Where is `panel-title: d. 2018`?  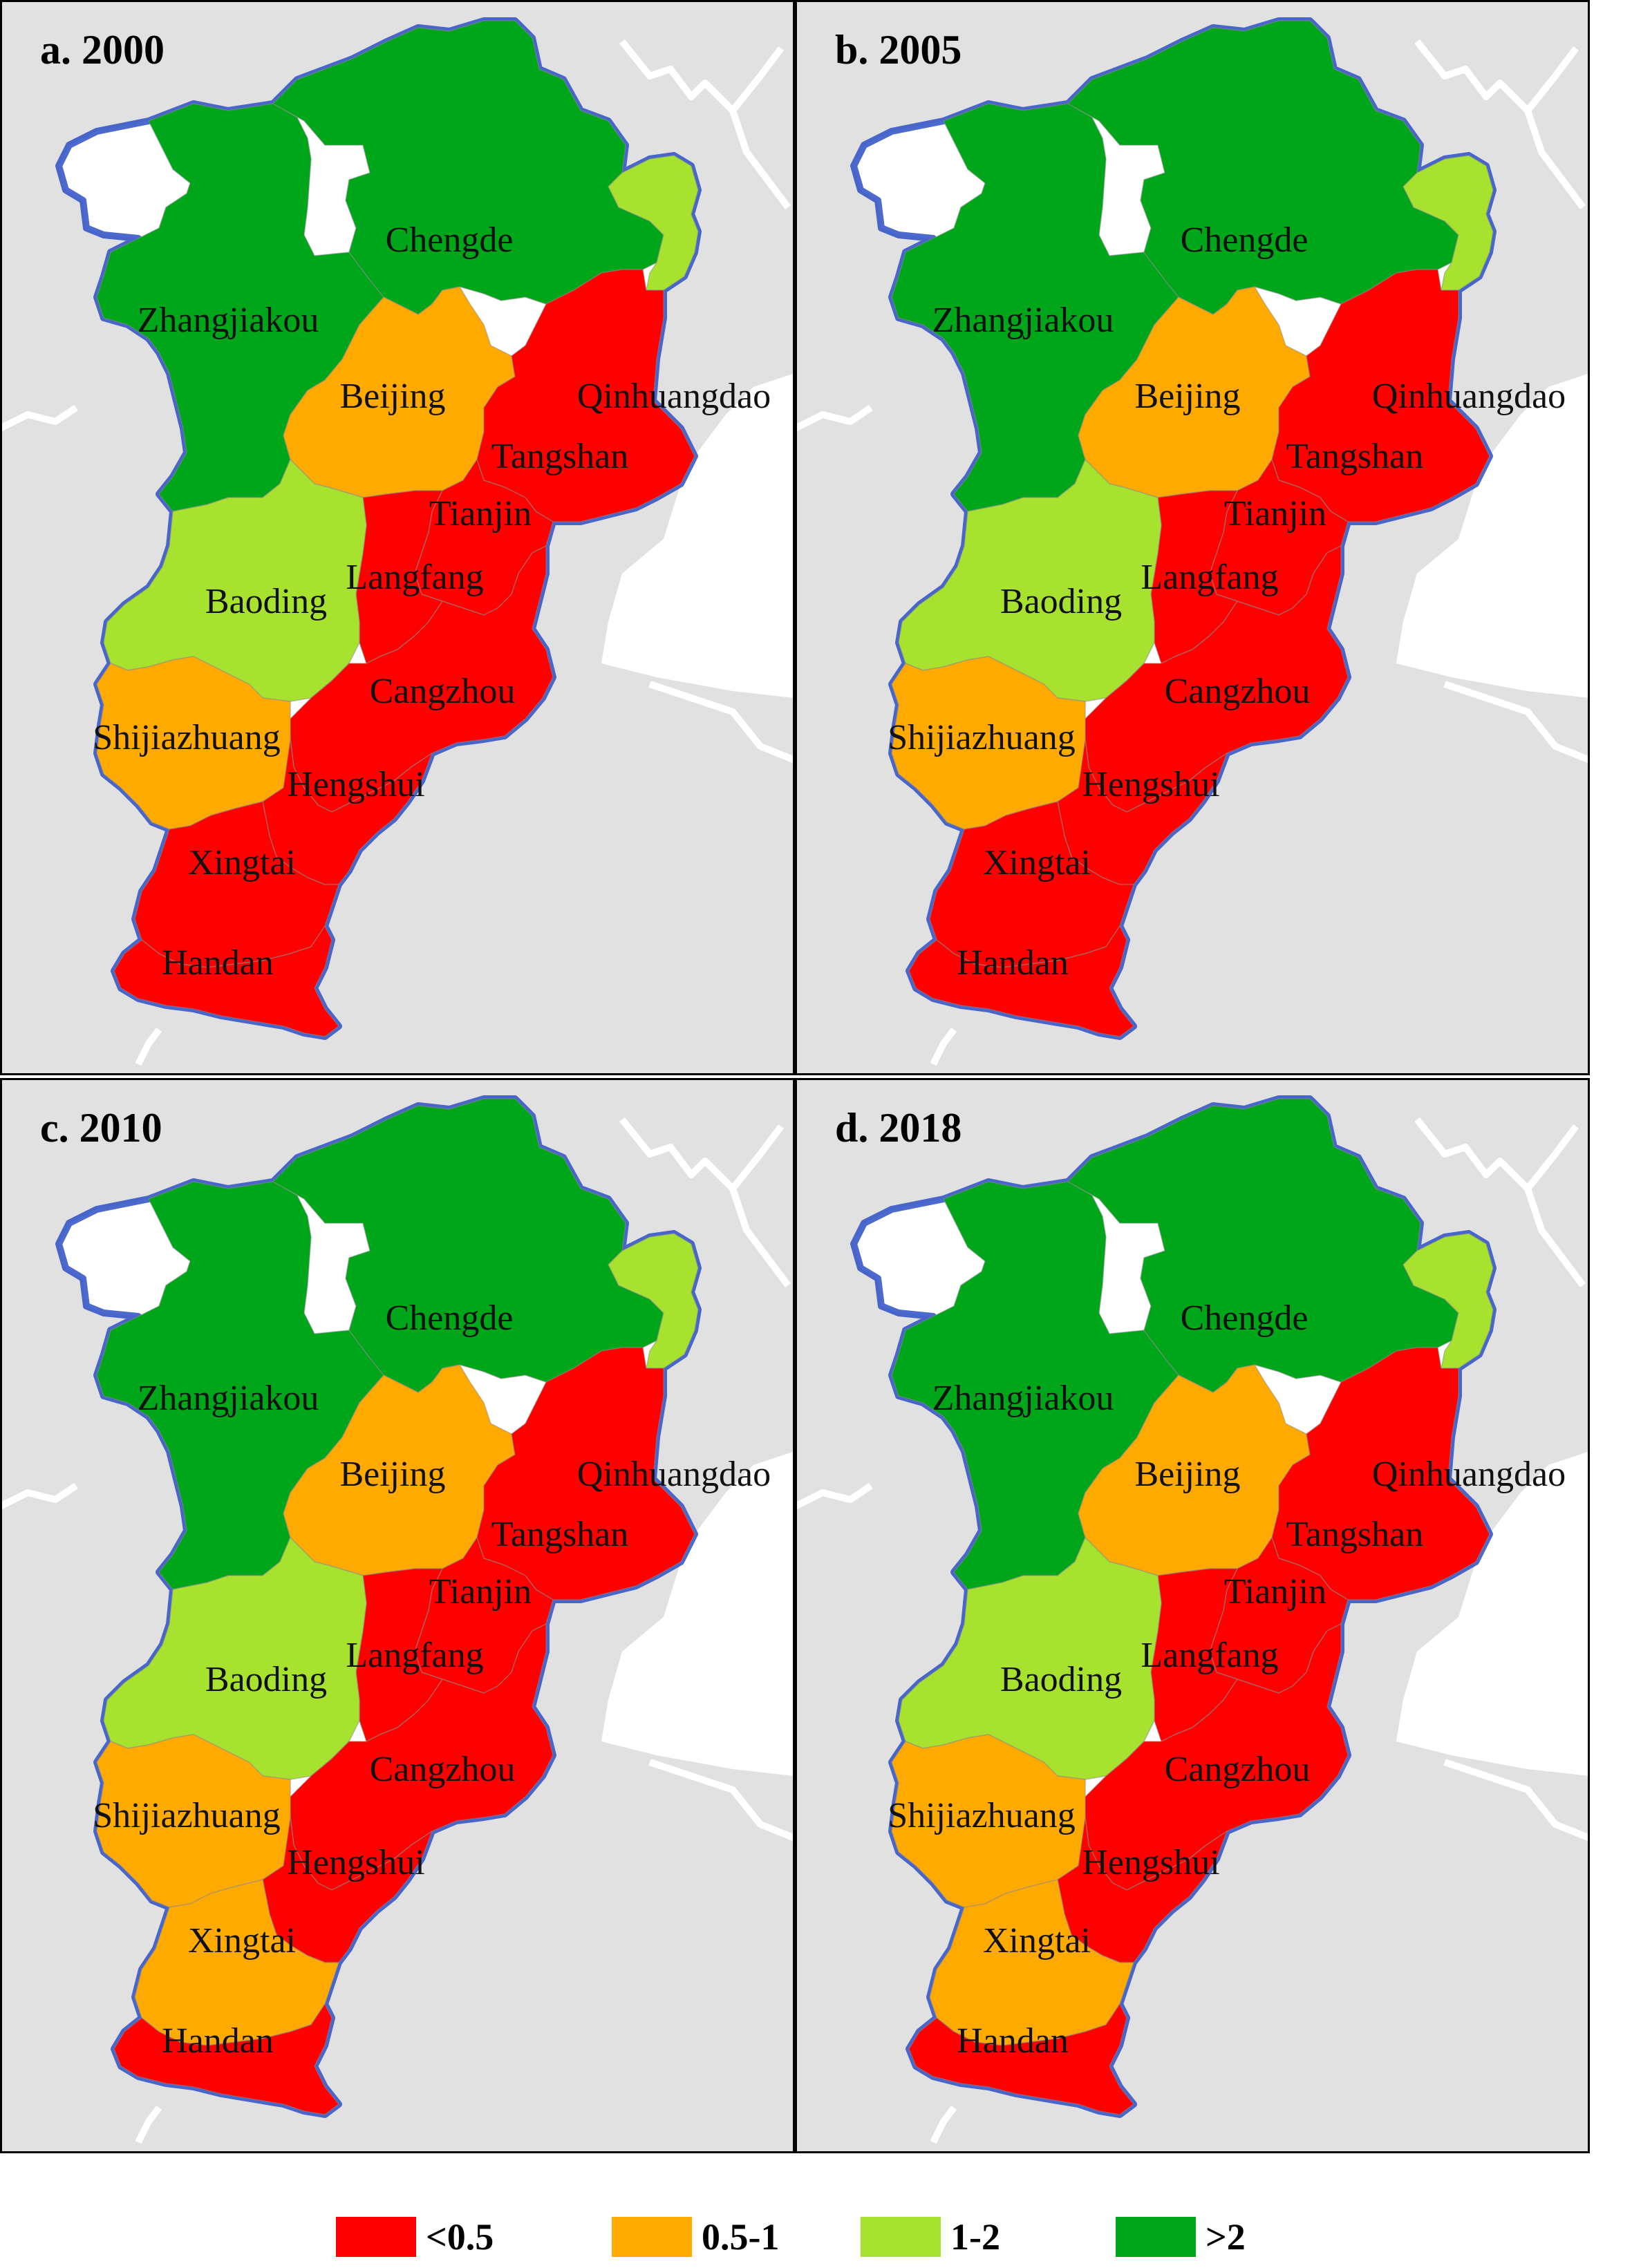 panel-title: d. 2018 is located at coordinates (899, 1128).